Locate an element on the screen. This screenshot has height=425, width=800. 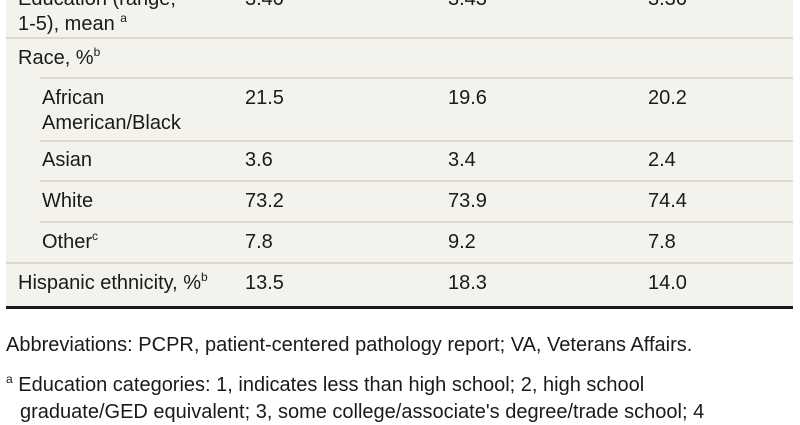
row-label: Asian is located at coordinates (67, 160).